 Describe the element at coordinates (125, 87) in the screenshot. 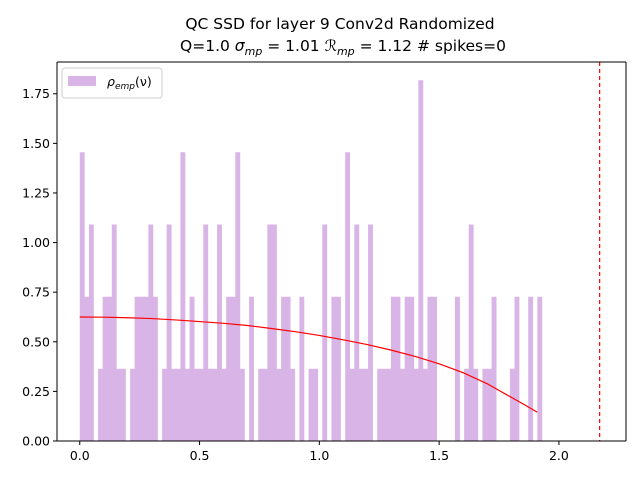

I see `legend-rho-subscript: emp` at that location.